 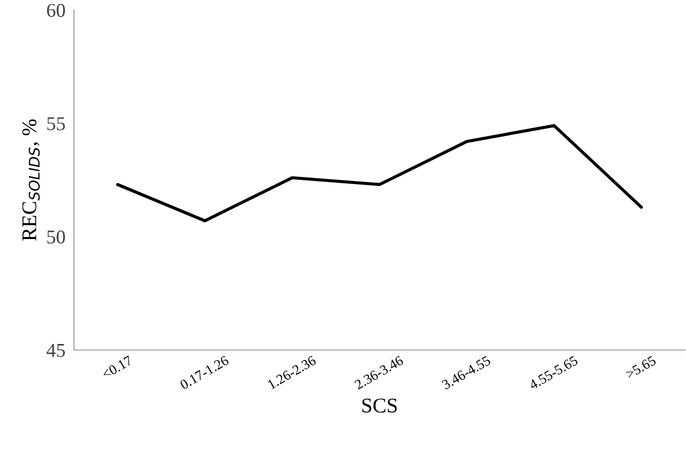 I want to click on y-tick-label: 55, so click(x=56, y=123).